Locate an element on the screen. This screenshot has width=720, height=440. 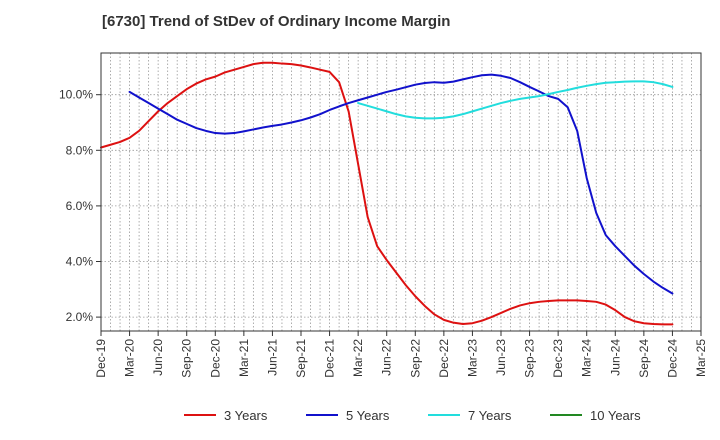
x-tick-label: Dec-21 is located at coordinates (330, 358).